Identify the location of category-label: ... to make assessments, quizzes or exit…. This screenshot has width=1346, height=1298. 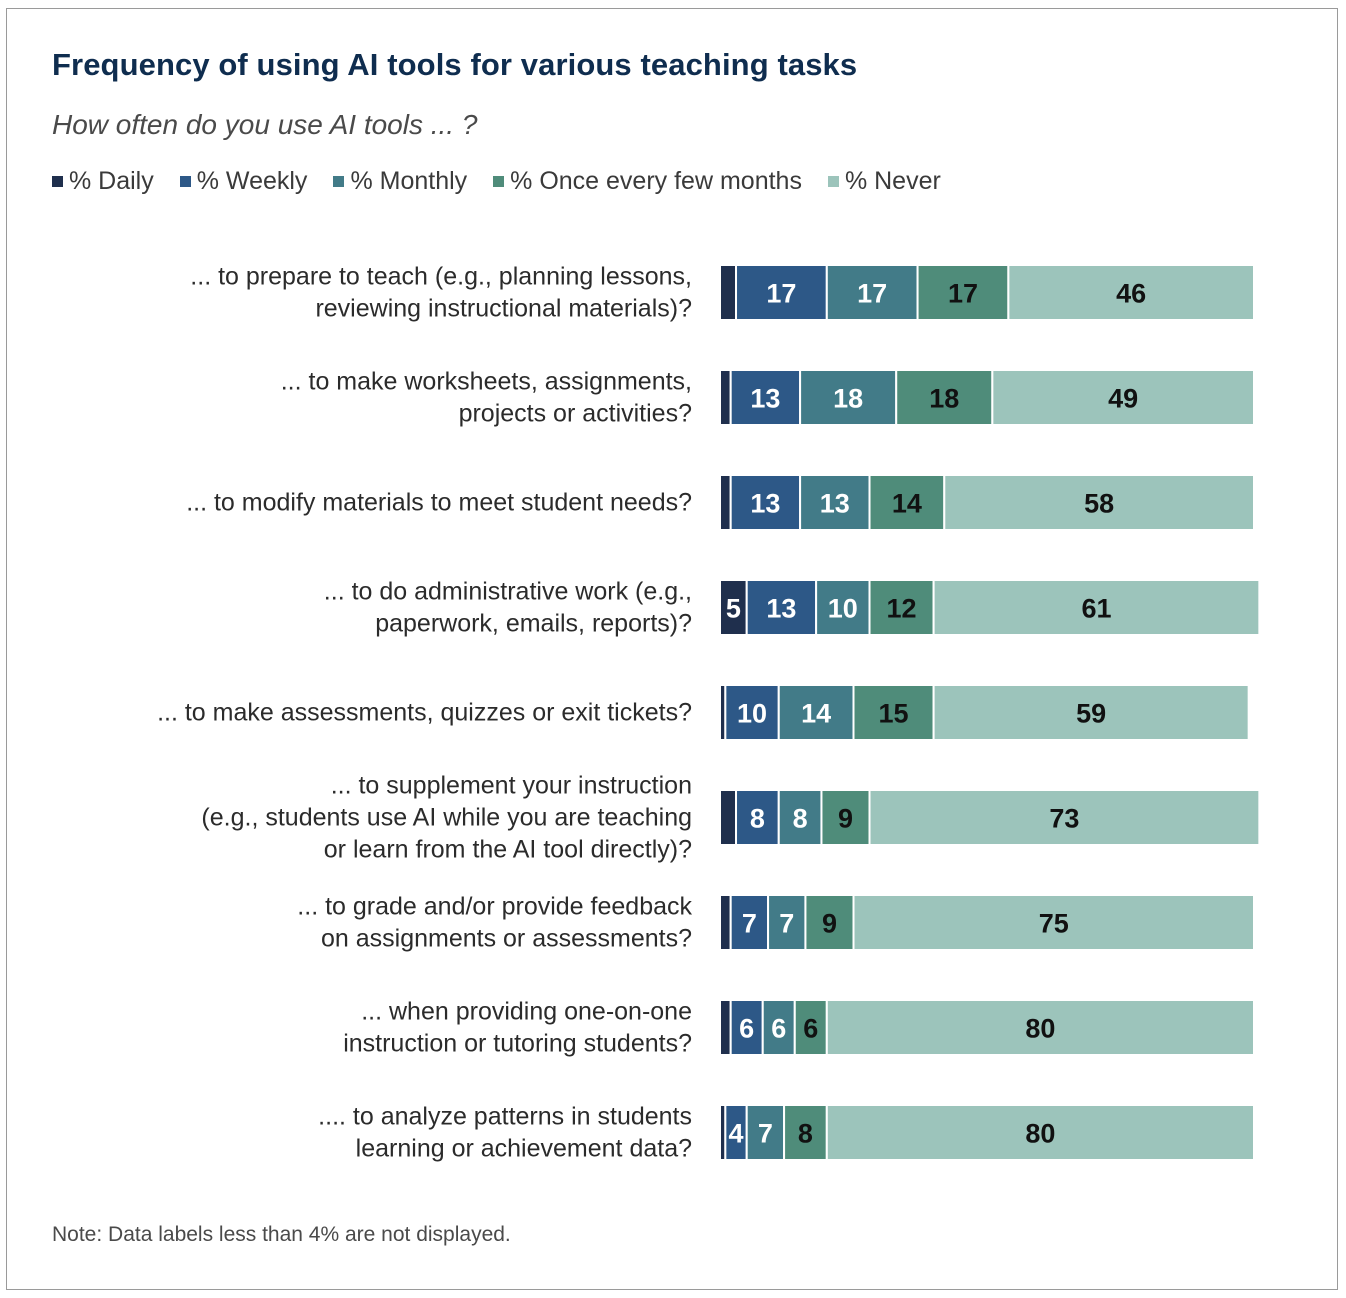
(424, 713).